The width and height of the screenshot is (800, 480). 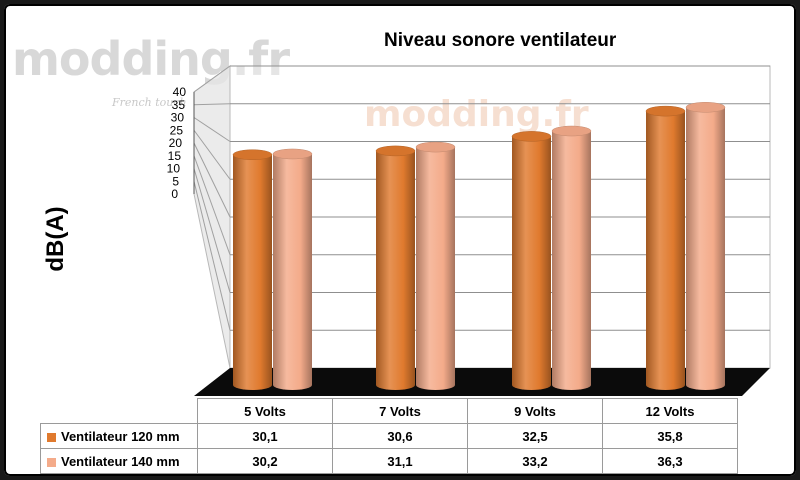 I want to click on data-table-row-120: Ventilateur 120 mm 30,1 30,6 32,5 35,8, so click(x=389, y=436).